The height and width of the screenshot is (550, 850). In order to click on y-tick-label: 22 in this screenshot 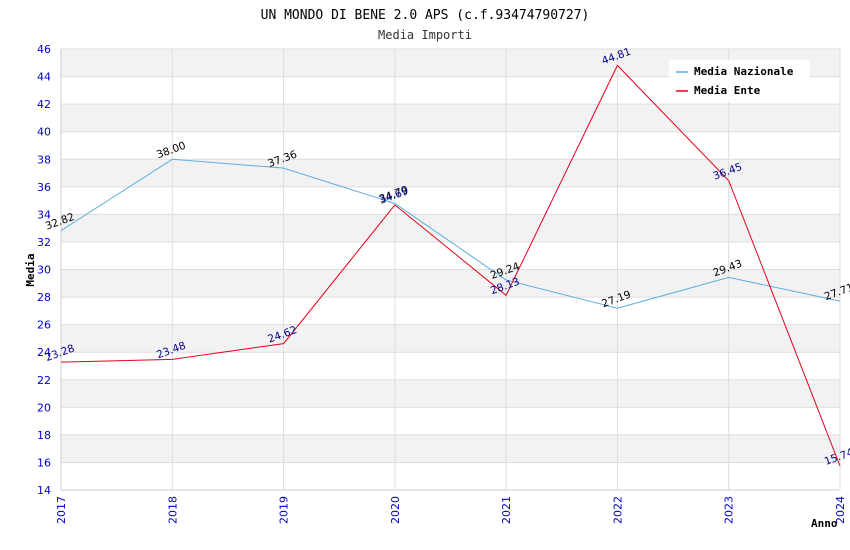, I will do `click(44, 380)`.